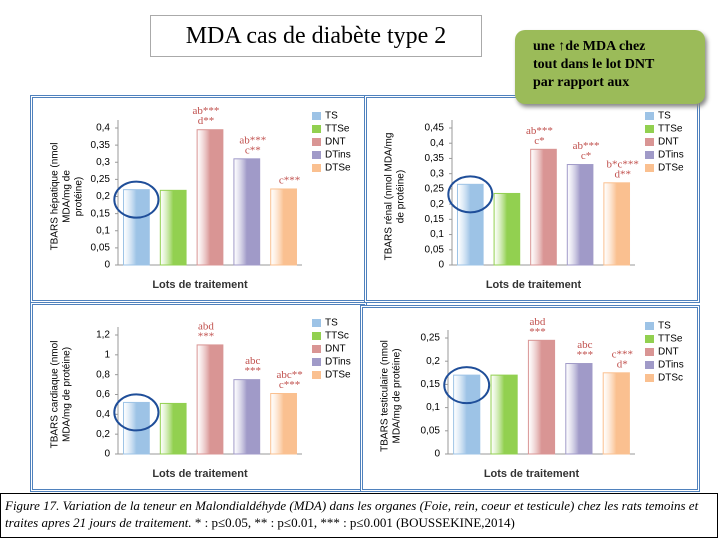  Describe the element at coordinates (401, 196) in the screenshot. I see `y-axis-label: de protéine)` at that location.